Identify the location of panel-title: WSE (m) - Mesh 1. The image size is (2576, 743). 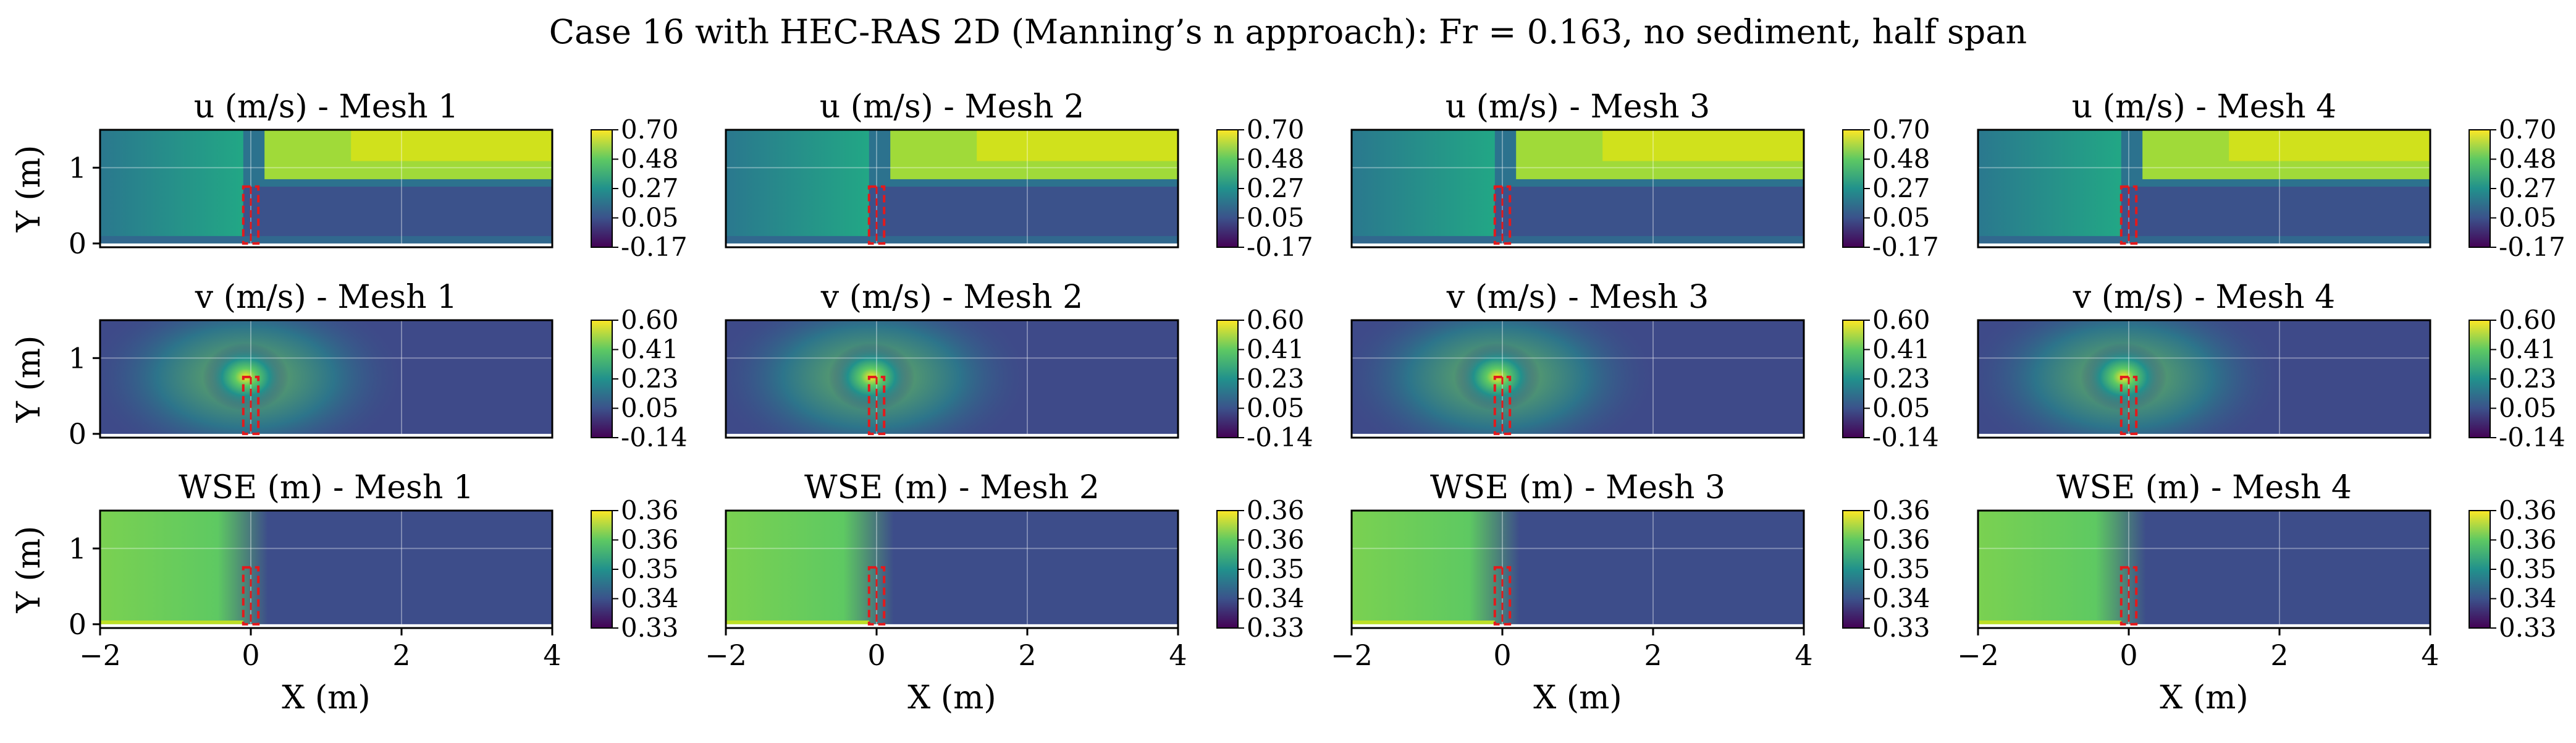
(326, 488).